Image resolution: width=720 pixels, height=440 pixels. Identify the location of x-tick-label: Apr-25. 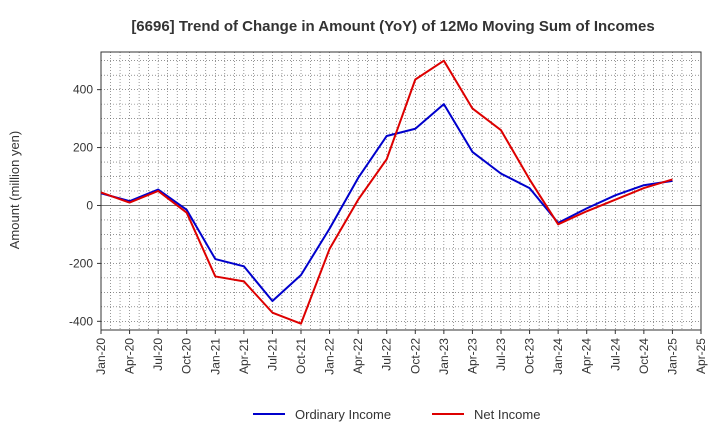
(701, 356).